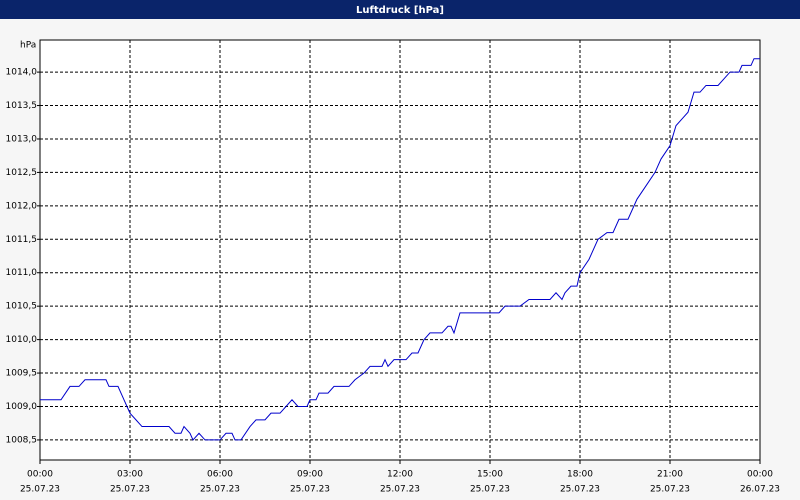 The image size is (800, 500). I want to click on y-axis-label: hPa, so click(28, 46).